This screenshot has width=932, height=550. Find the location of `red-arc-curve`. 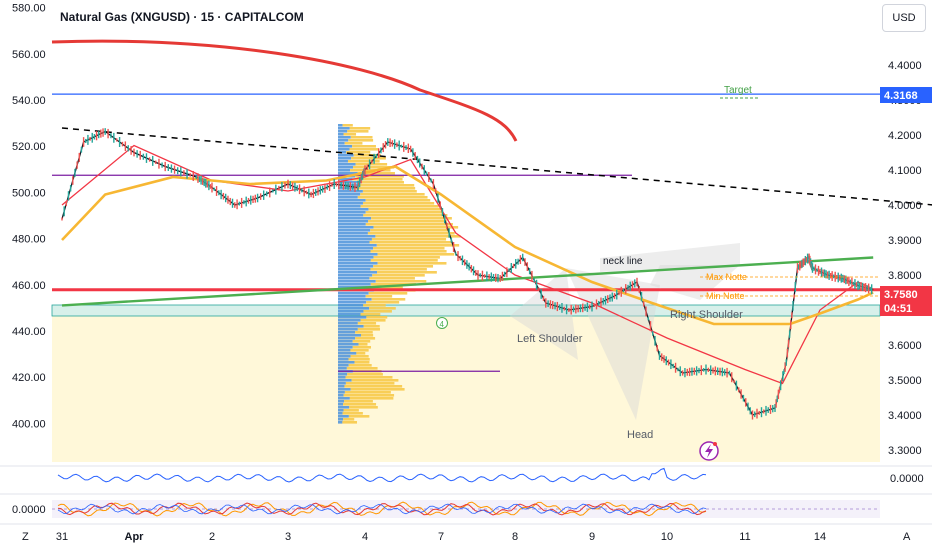

red-arc-curve is located at coordinates (284, 90).